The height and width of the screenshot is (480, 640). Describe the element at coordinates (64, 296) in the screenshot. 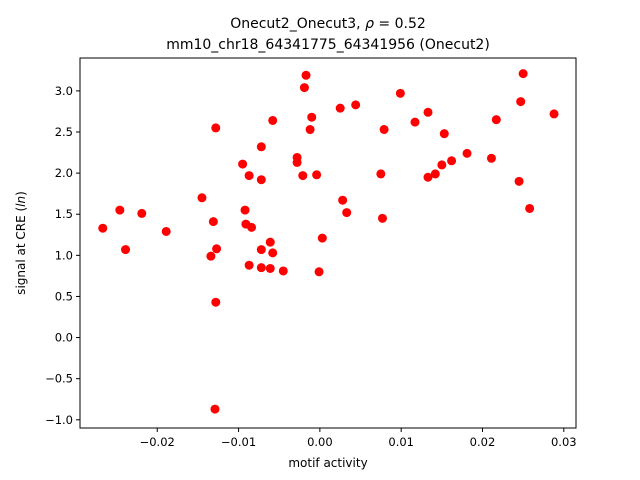

I see `y-tick-label: 0.5` at that location.